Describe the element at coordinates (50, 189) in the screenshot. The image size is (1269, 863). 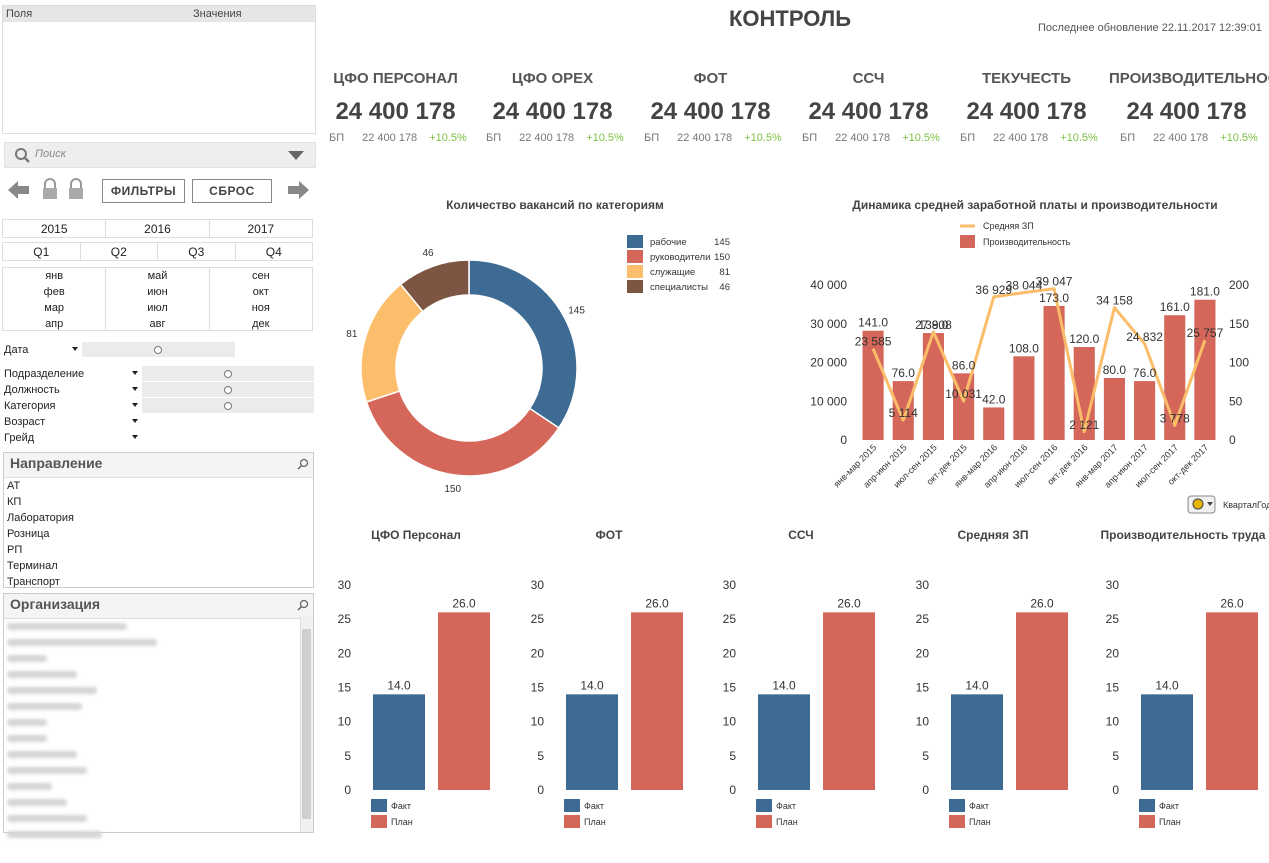
I see `lock-icon` at that location.